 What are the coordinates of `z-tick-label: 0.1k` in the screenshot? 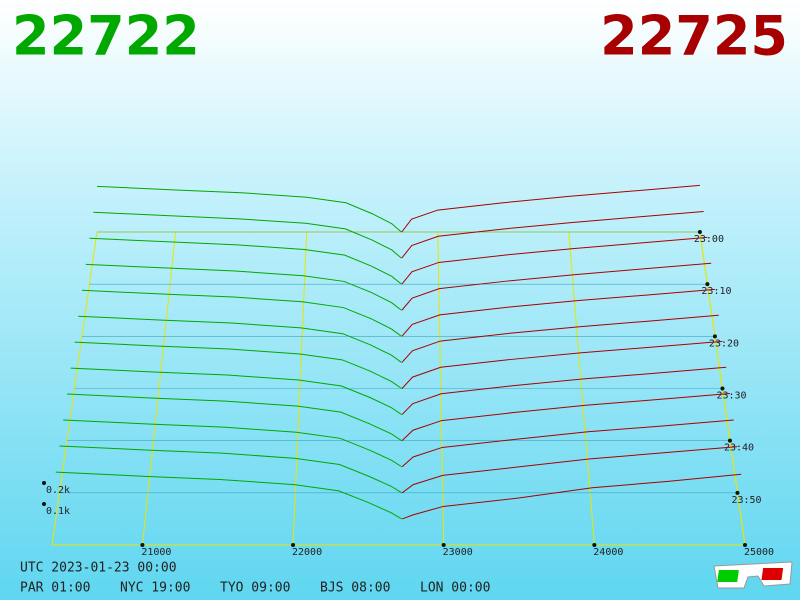 It's located at (58, 511).